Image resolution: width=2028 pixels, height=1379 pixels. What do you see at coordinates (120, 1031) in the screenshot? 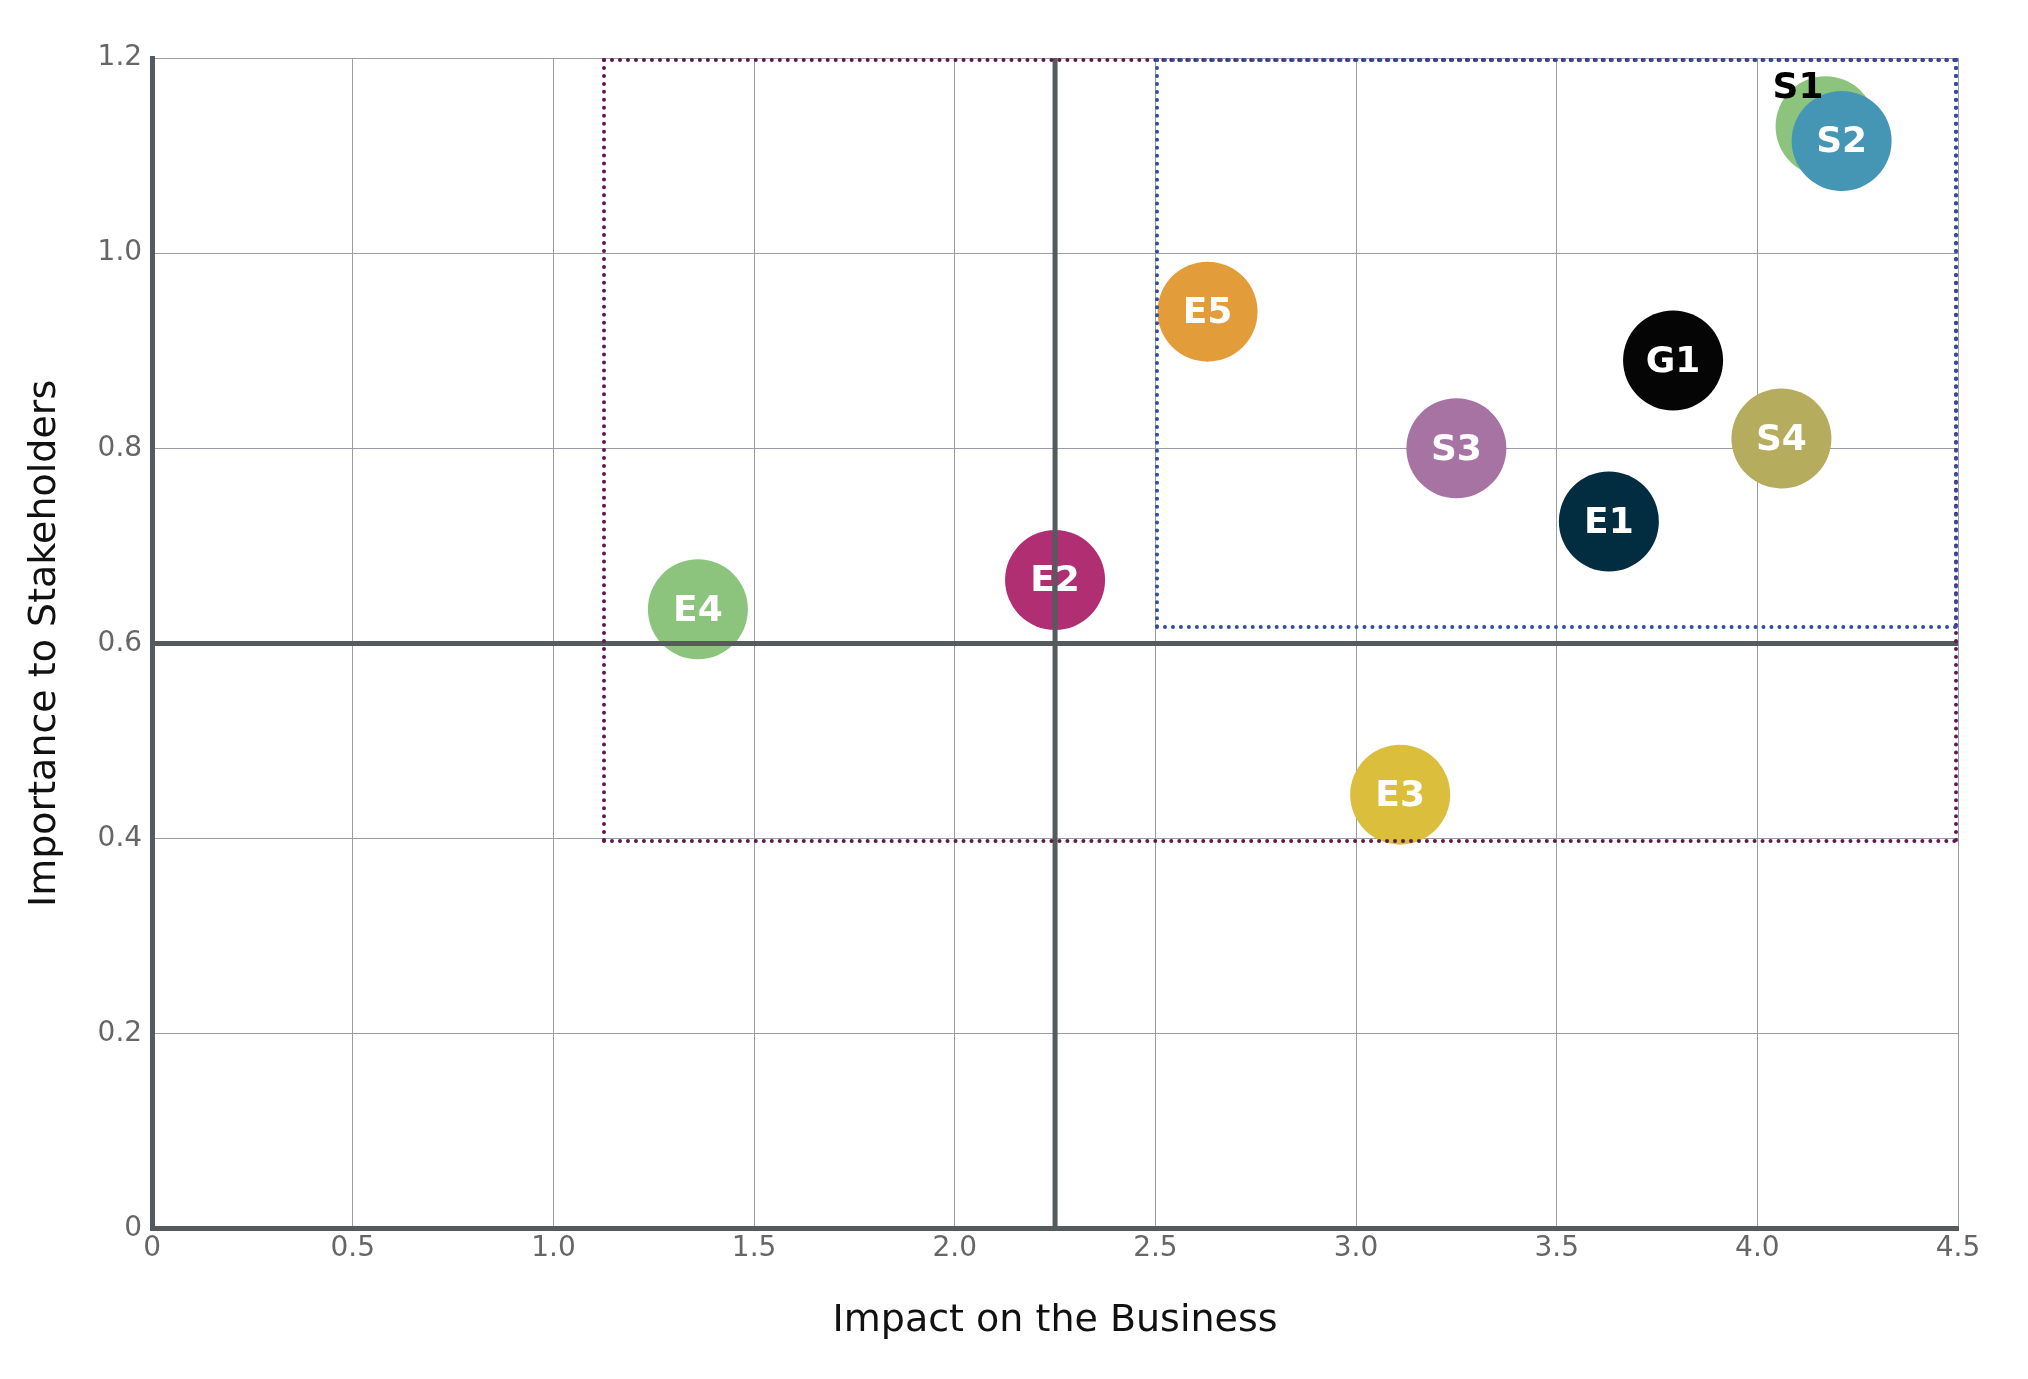
I see `y-tick-label: 0.2` at bounding box center [120, 1031].